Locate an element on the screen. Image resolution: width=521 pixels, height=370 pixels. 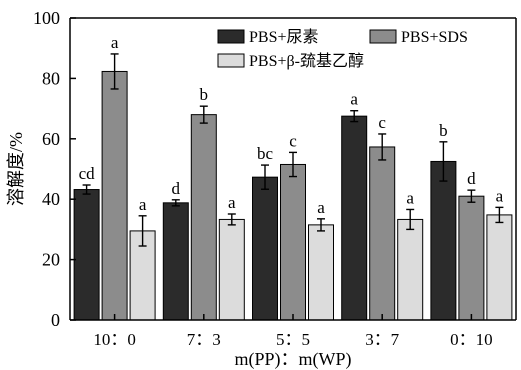
y-tick-label: 40 is located at coordinates (51, 199).